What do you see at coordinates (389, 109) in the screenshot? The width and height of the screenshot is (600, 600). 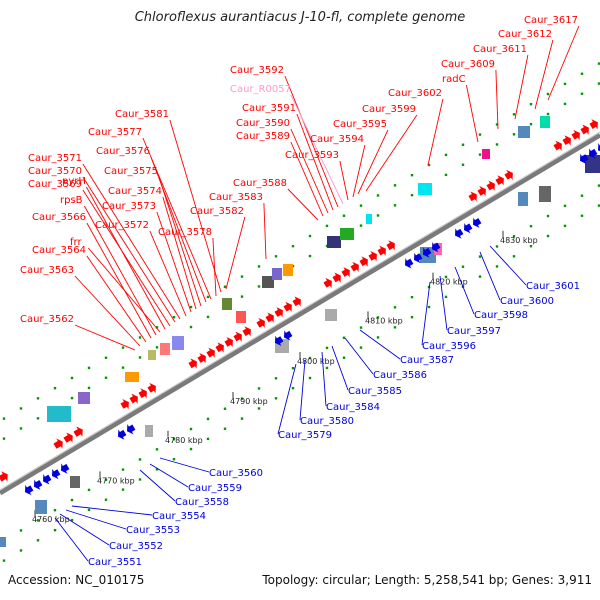 I see `forward-gene-label: Caur_3599` at bounding box center [389, 109].